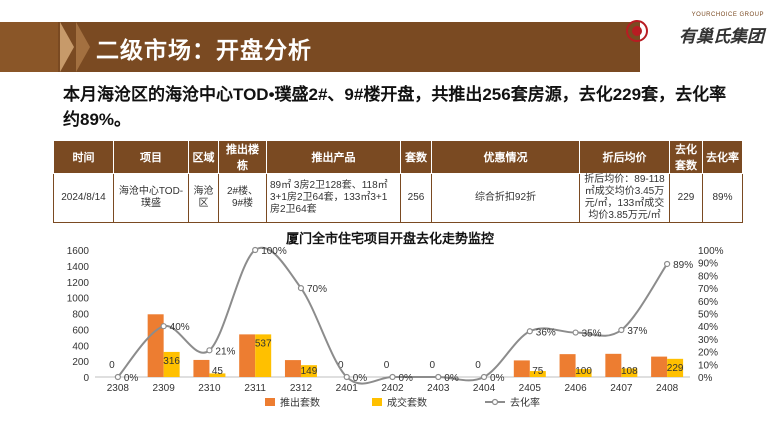  What do you see at coordinates (693, 28) in the screenshot?
I see `company-logo: YOURCHOICE GROUP 有巢氏集团` at bounding box center [693, 28].